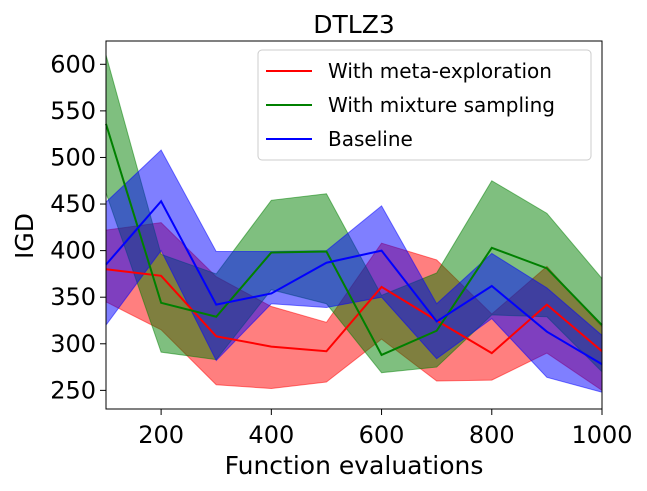  Describe the element at coordinates (492, 435) in the screenshot. I see `x-tick-label: 800` at that location.